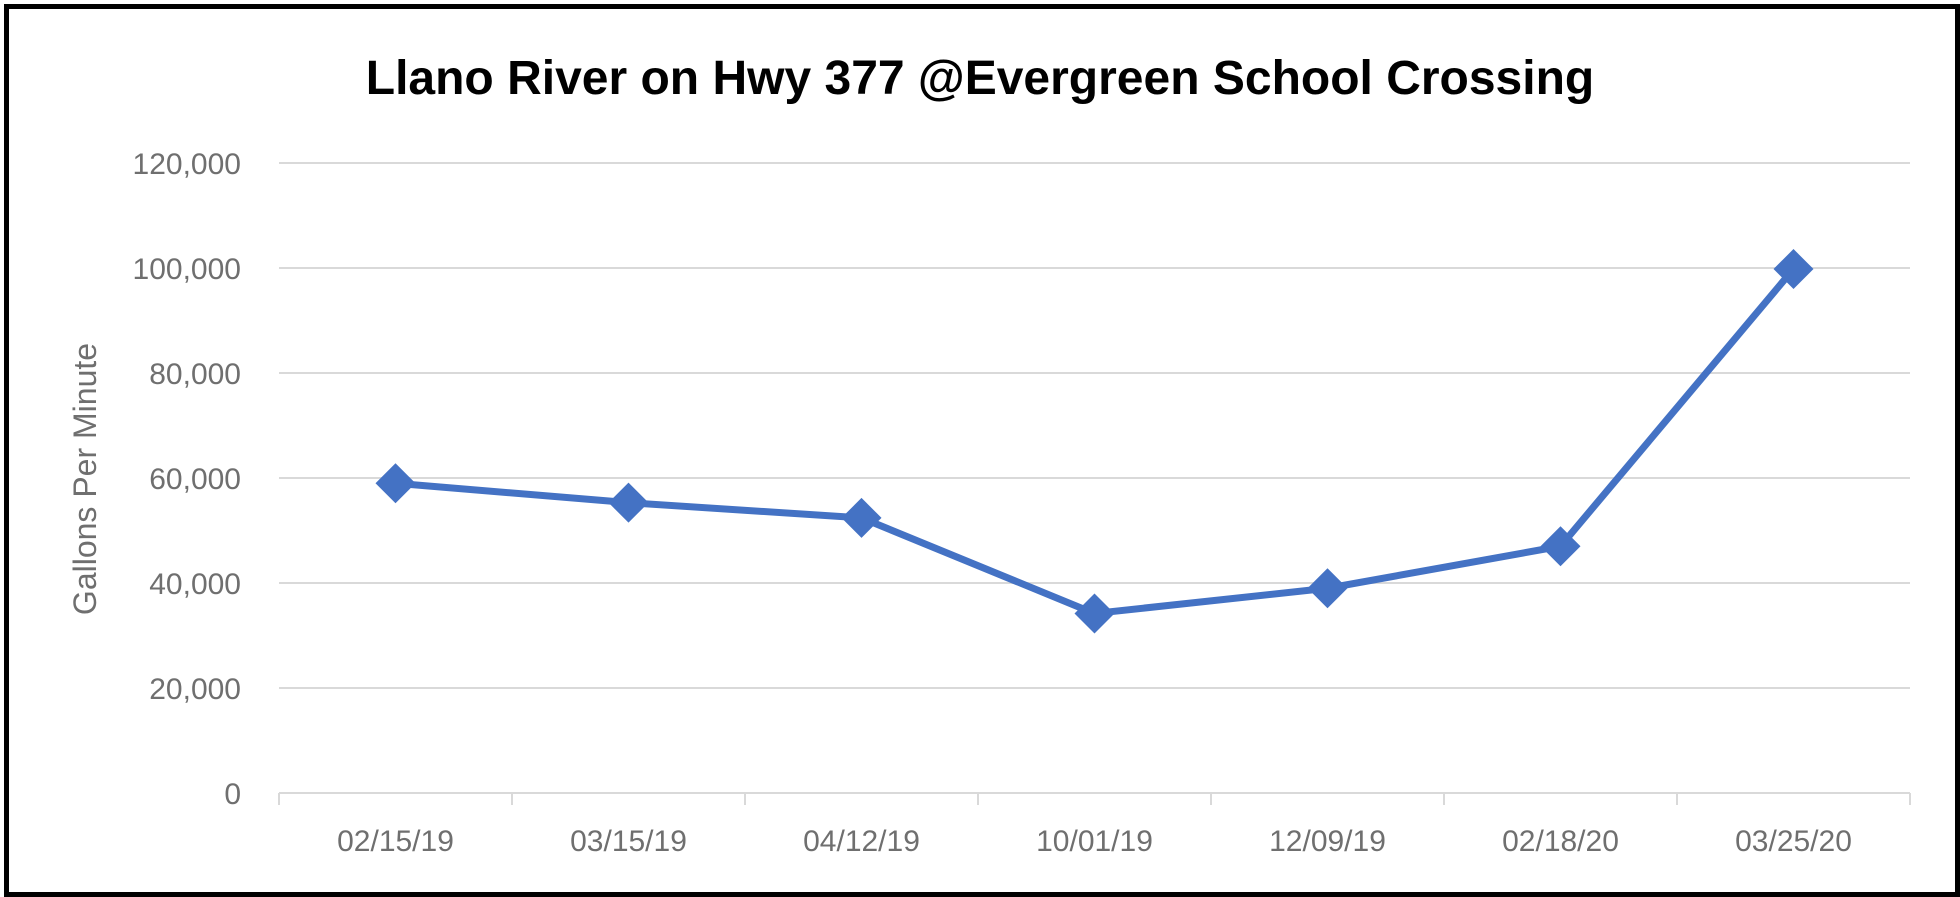  I want to click on y-tick-label: 80,000, so click(195, 374).